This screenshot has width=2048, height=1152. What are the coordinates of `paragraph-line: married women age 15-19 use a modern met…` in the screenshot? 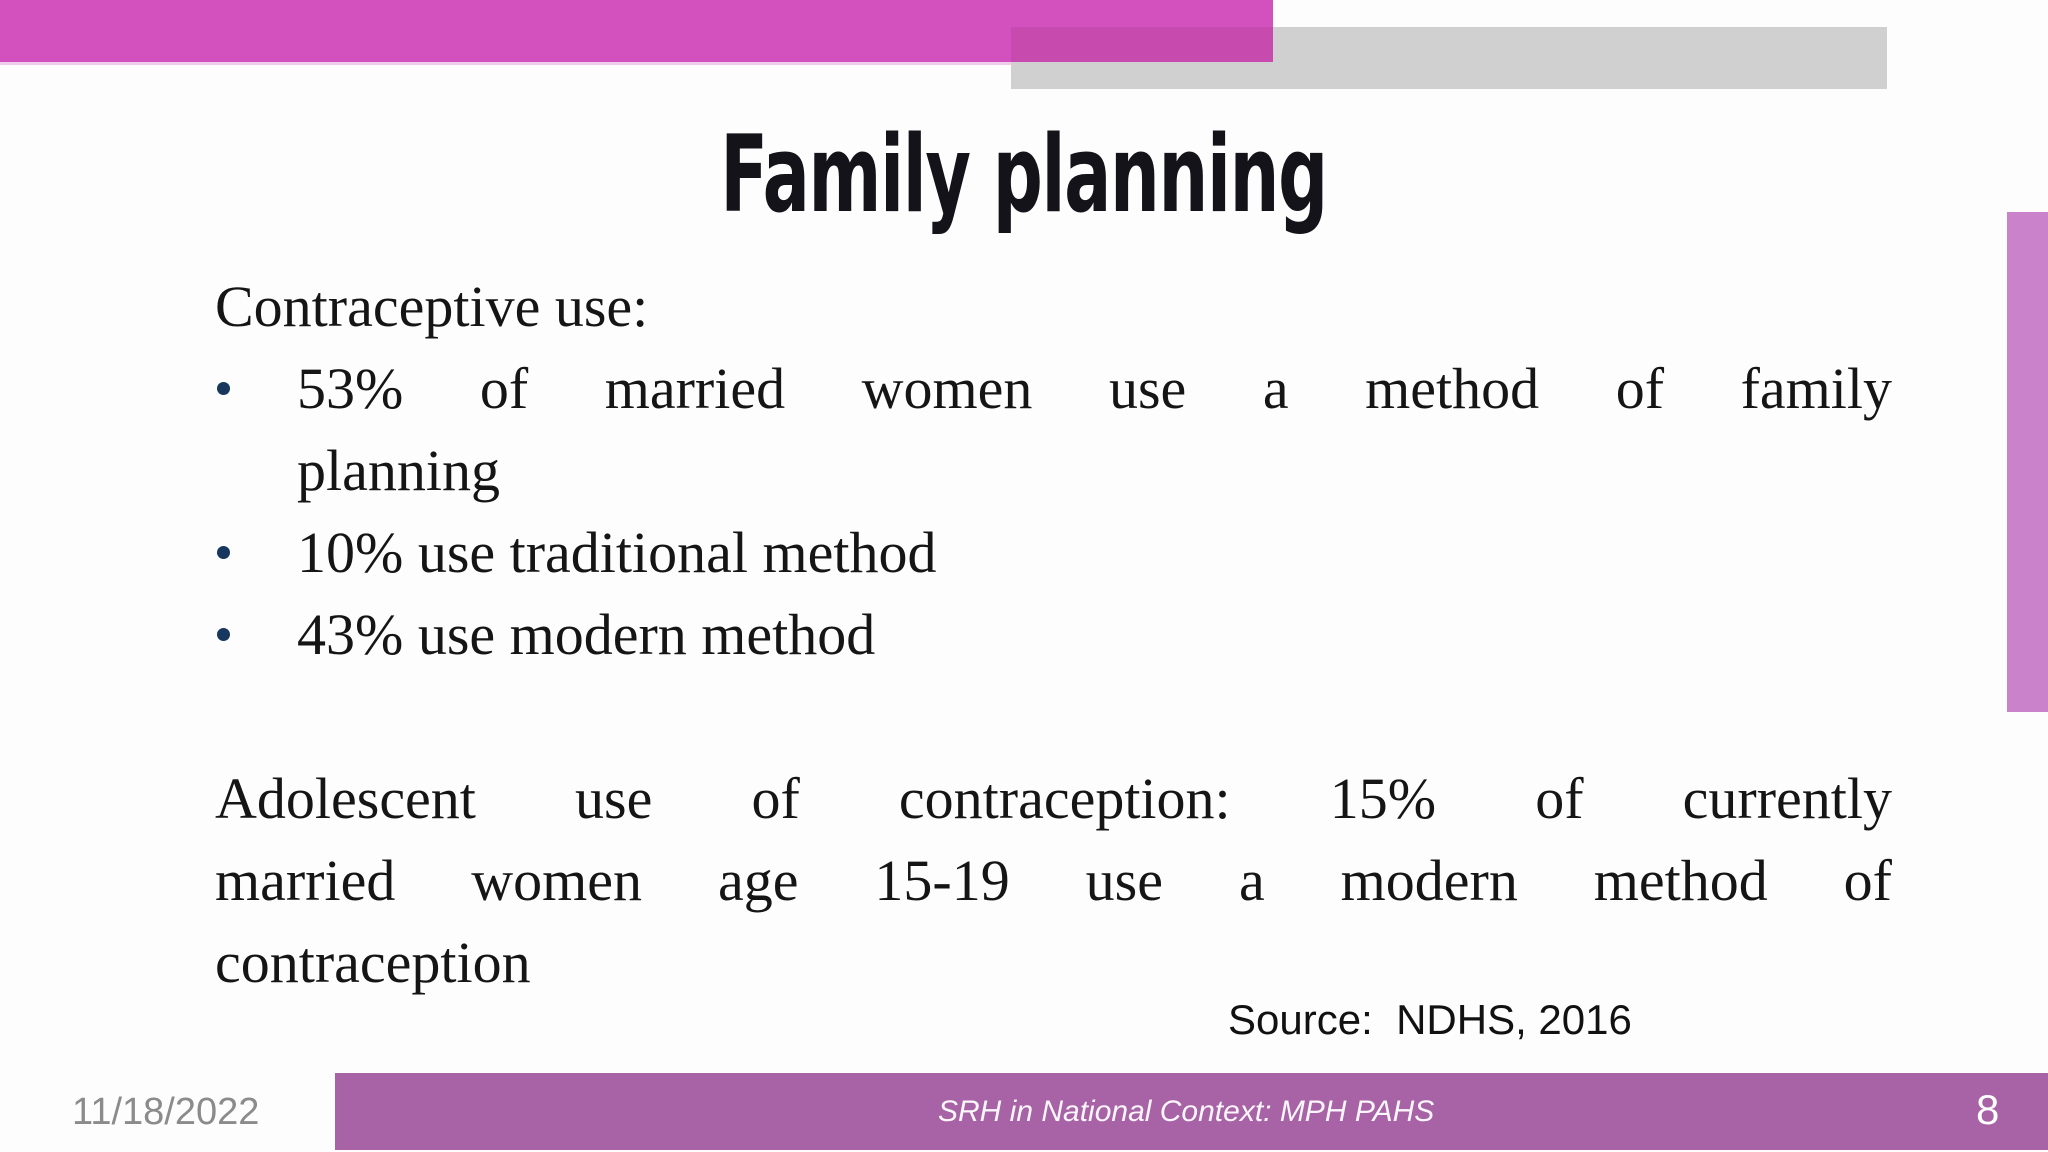 It's located at (1053, 880).